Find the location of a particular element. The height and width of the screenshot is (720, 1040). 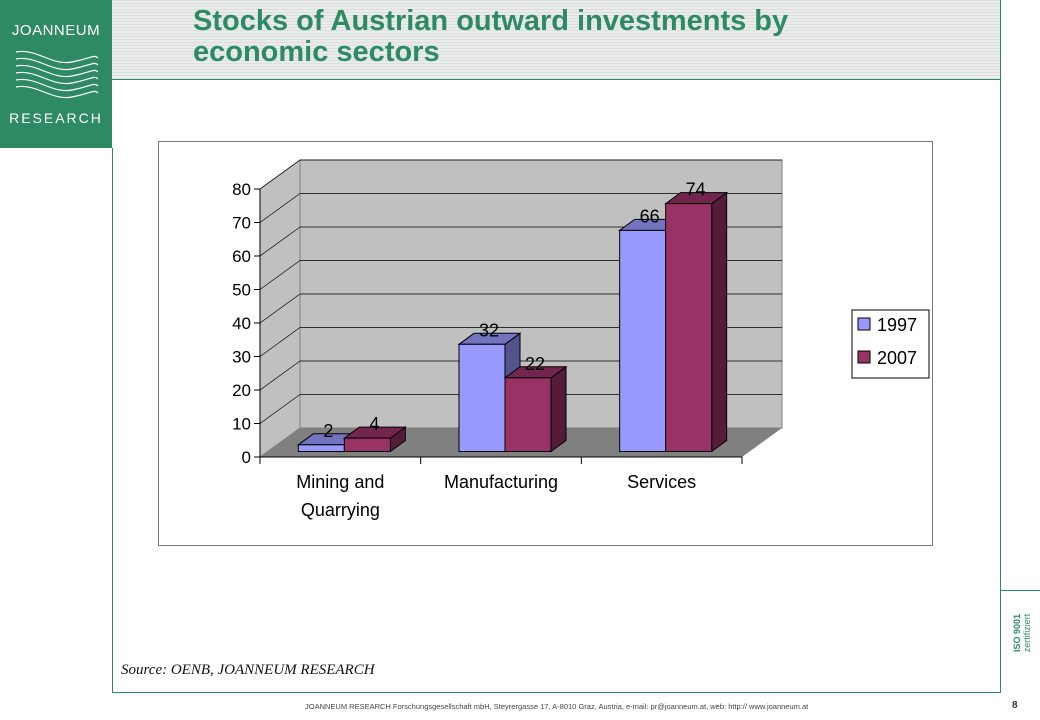

data-label: 74 is located at coordinates (696, 190).